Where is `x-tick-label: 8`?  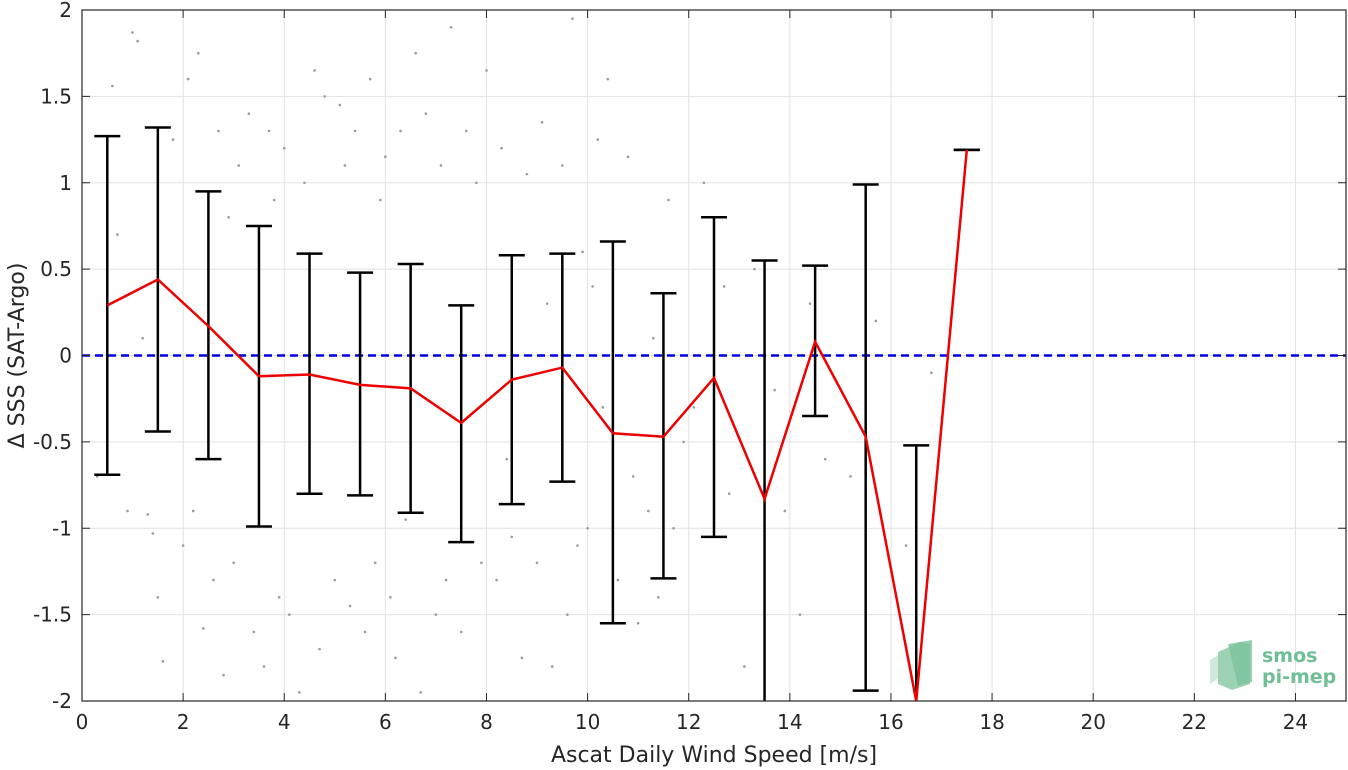
x-tick-label: 8 is located at coordinates (486, 722).